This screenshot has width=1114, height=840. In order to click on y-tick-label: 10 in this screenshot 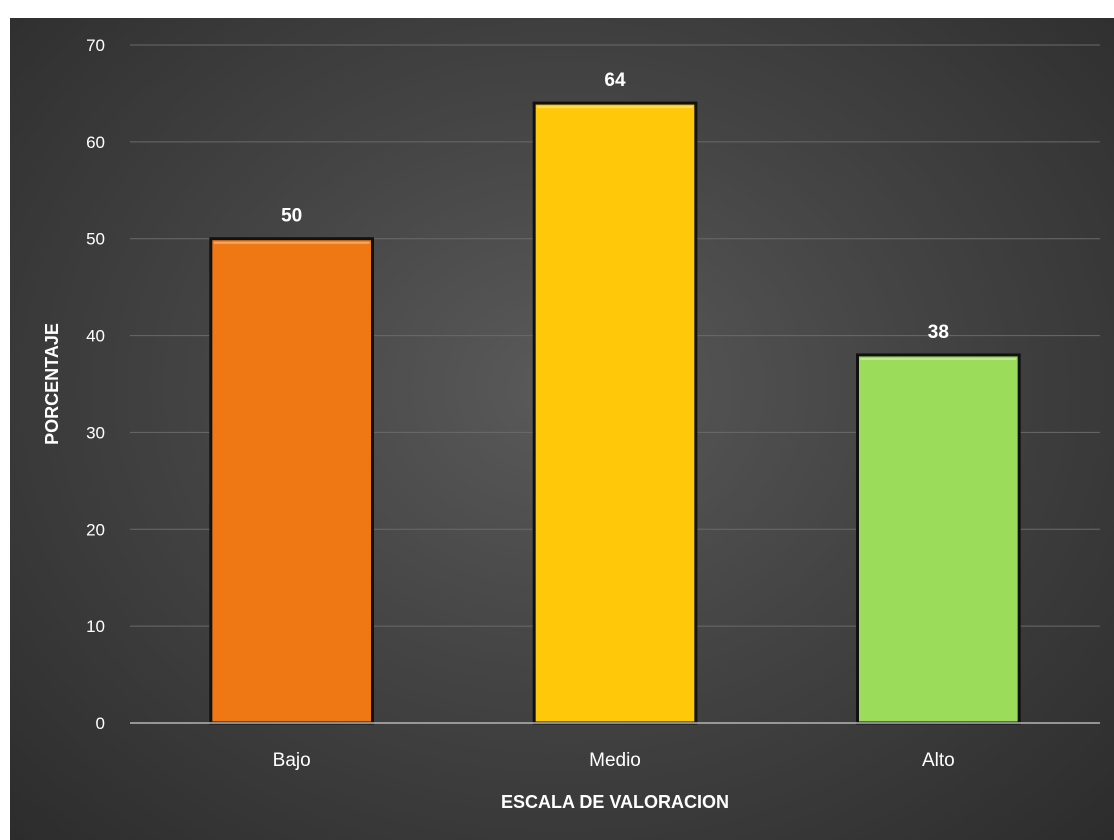, I will do `click(95, 626)`.